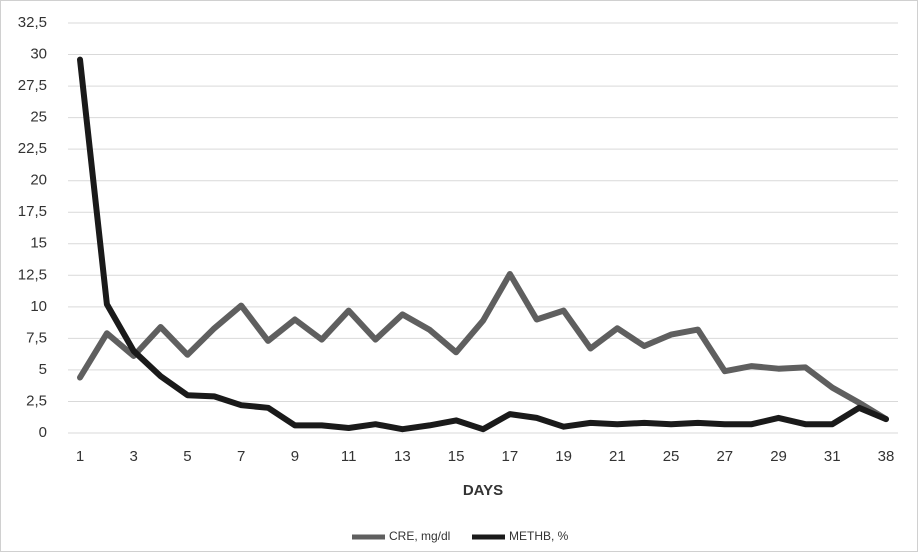 This screenshot has height=552, width=918. I want to click on legend-label: METHB, %, so click(539, 536).